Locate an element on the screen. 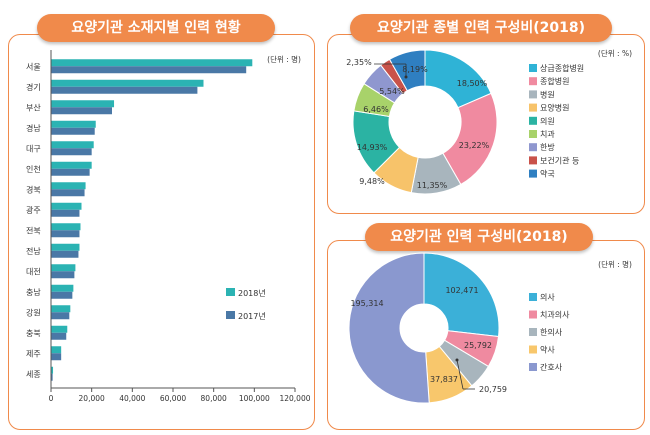 The height and width of the screenshot is (435, 650). category-label: 인천 is located at coordinates (33, 169).